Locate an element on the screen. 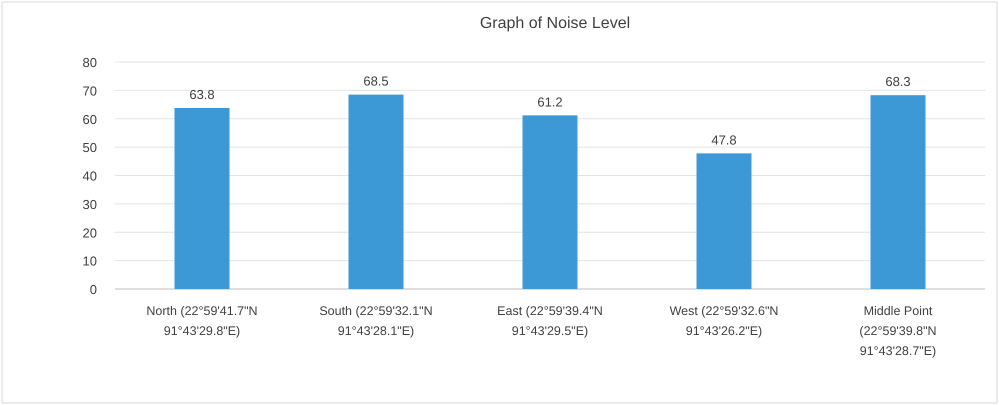 The width and height of the screenshot is (999, 405). x-tick-label: Middle Point (22°59'39.8"N 91°43'28.7"E) is located at coordinates (898, 331).